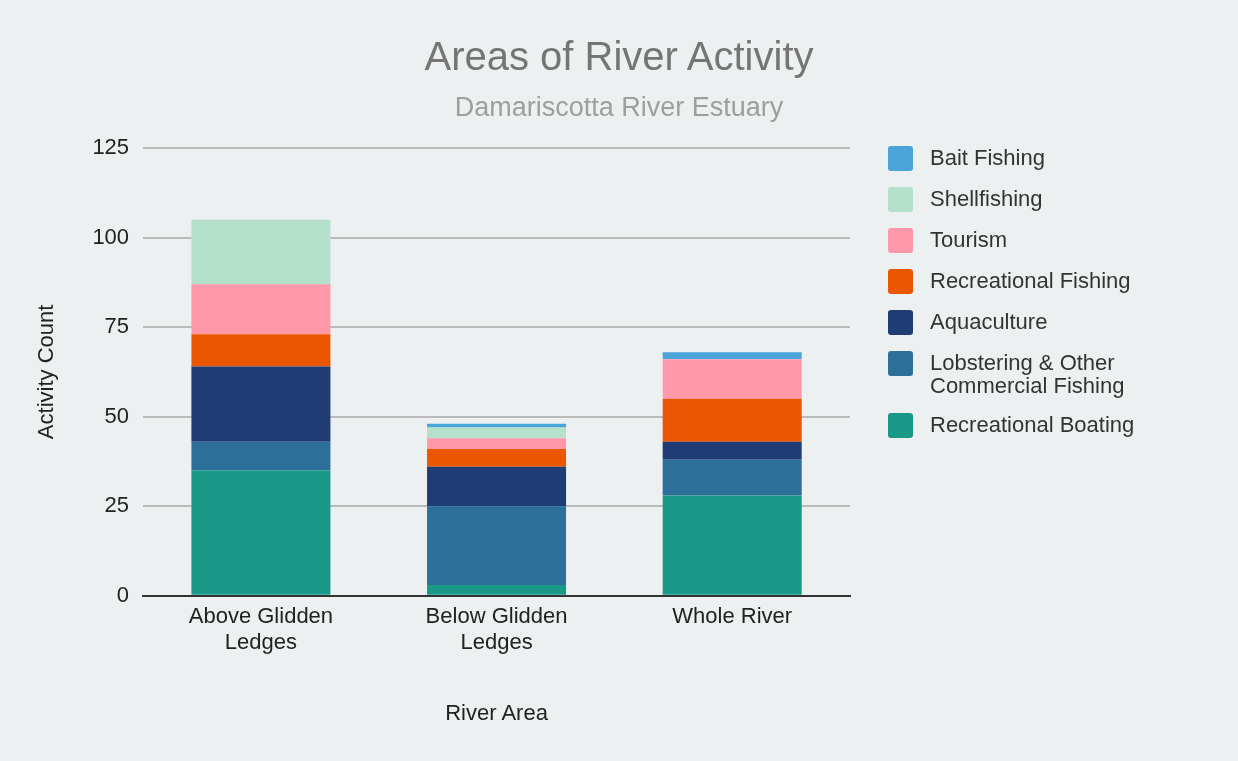  What do you see at coordinates (117, 326) in the screenshot?
I see `y-tick-label: 75` at bounding box center [117, 326].